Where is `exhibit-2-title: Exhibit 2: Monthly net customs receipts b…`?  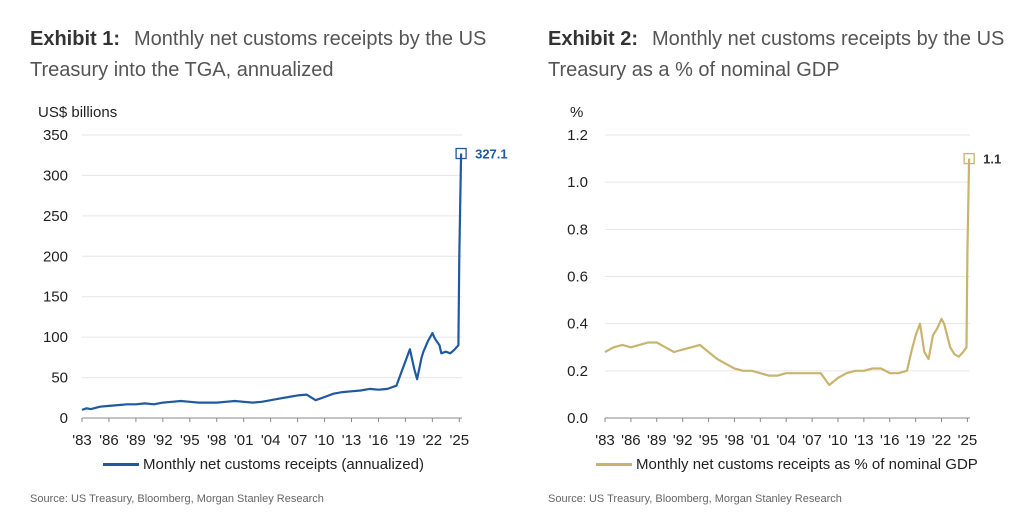 exhibit-2-title: Exhibit 2: Monthly net customs receipts b… is located at coordinates (783, 55).